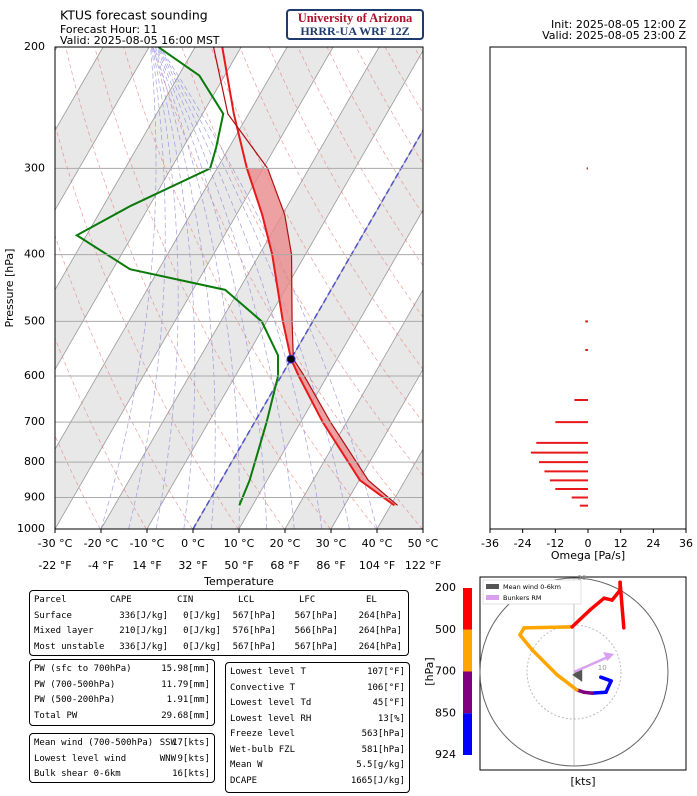 The height and width of the screenshot is (796, 697). What do you see at coordinates (94, 743) in the screenshot?
I see `table-cell: Mean wind (700-500hPa)` at bounding box center [94, 743].